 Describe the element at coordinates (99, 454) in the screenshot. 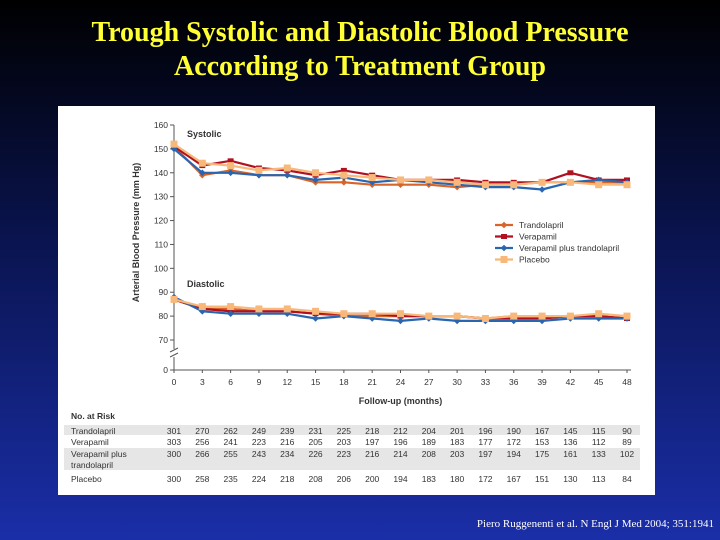

I see `at-risk-row-label: Verapamil plus` at that location.